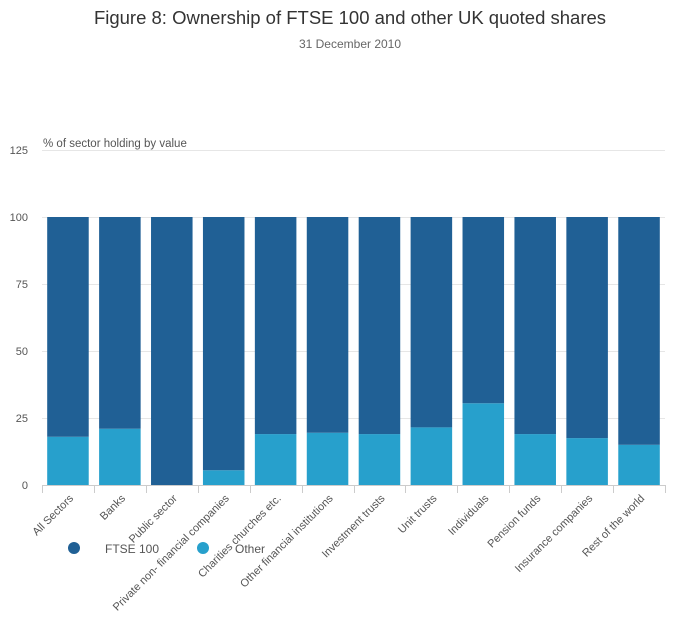 The width and height of the screenshot is (700, 635). What do you see at coordinates (132, 549) in the screenshot?
I see `legend-label-ftse100: FTSE 100` at bounding box center [132, 549].